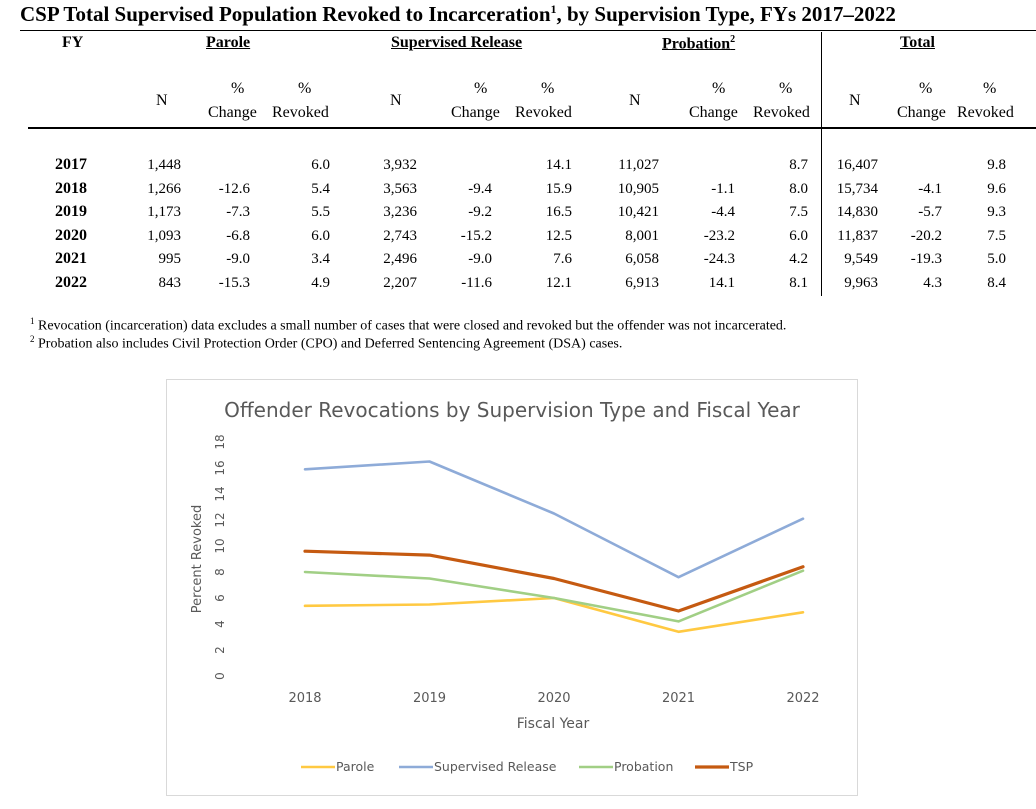  What do you see at coordinates (400, 165) in the screenshot?
I see `table-cell: 3,932` at bounding box center [400, 165].